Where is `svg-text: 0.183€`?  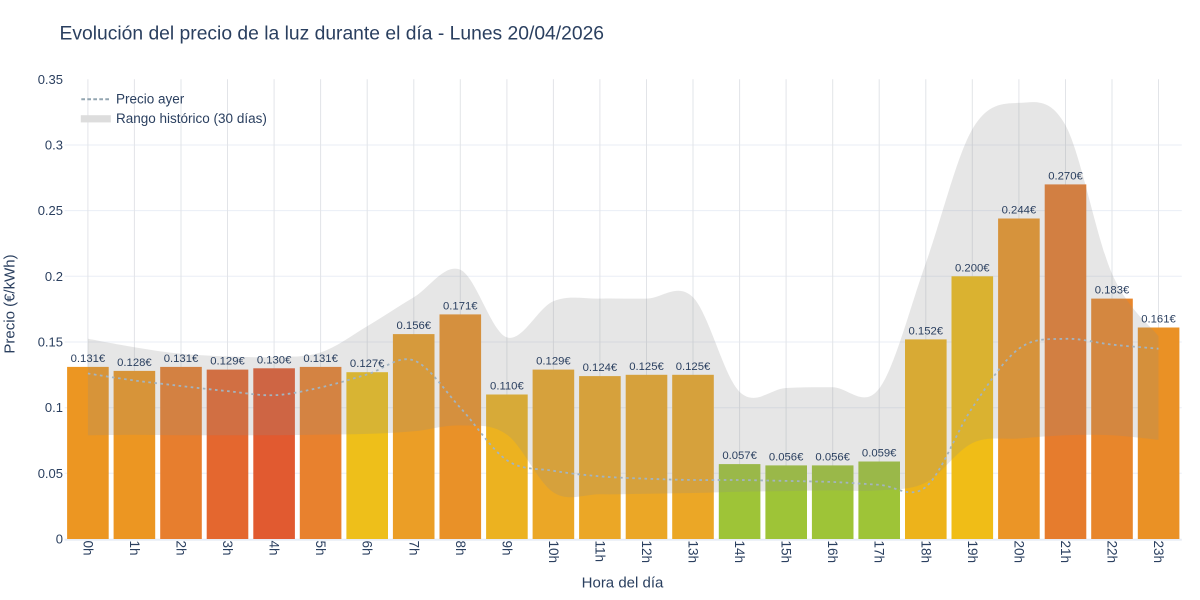 svg-text: 0.183€ is located at coordinates (1112, 291).